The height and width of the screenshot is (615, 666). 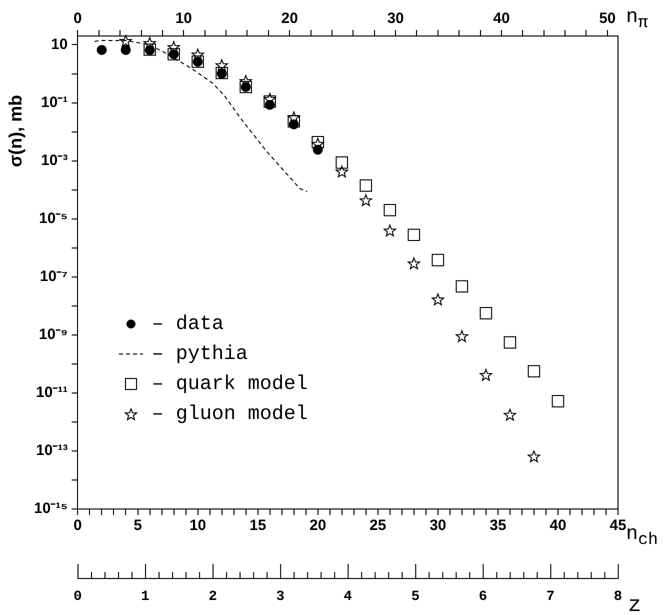 I want to click on text: 8, so click(x=618, y=597).